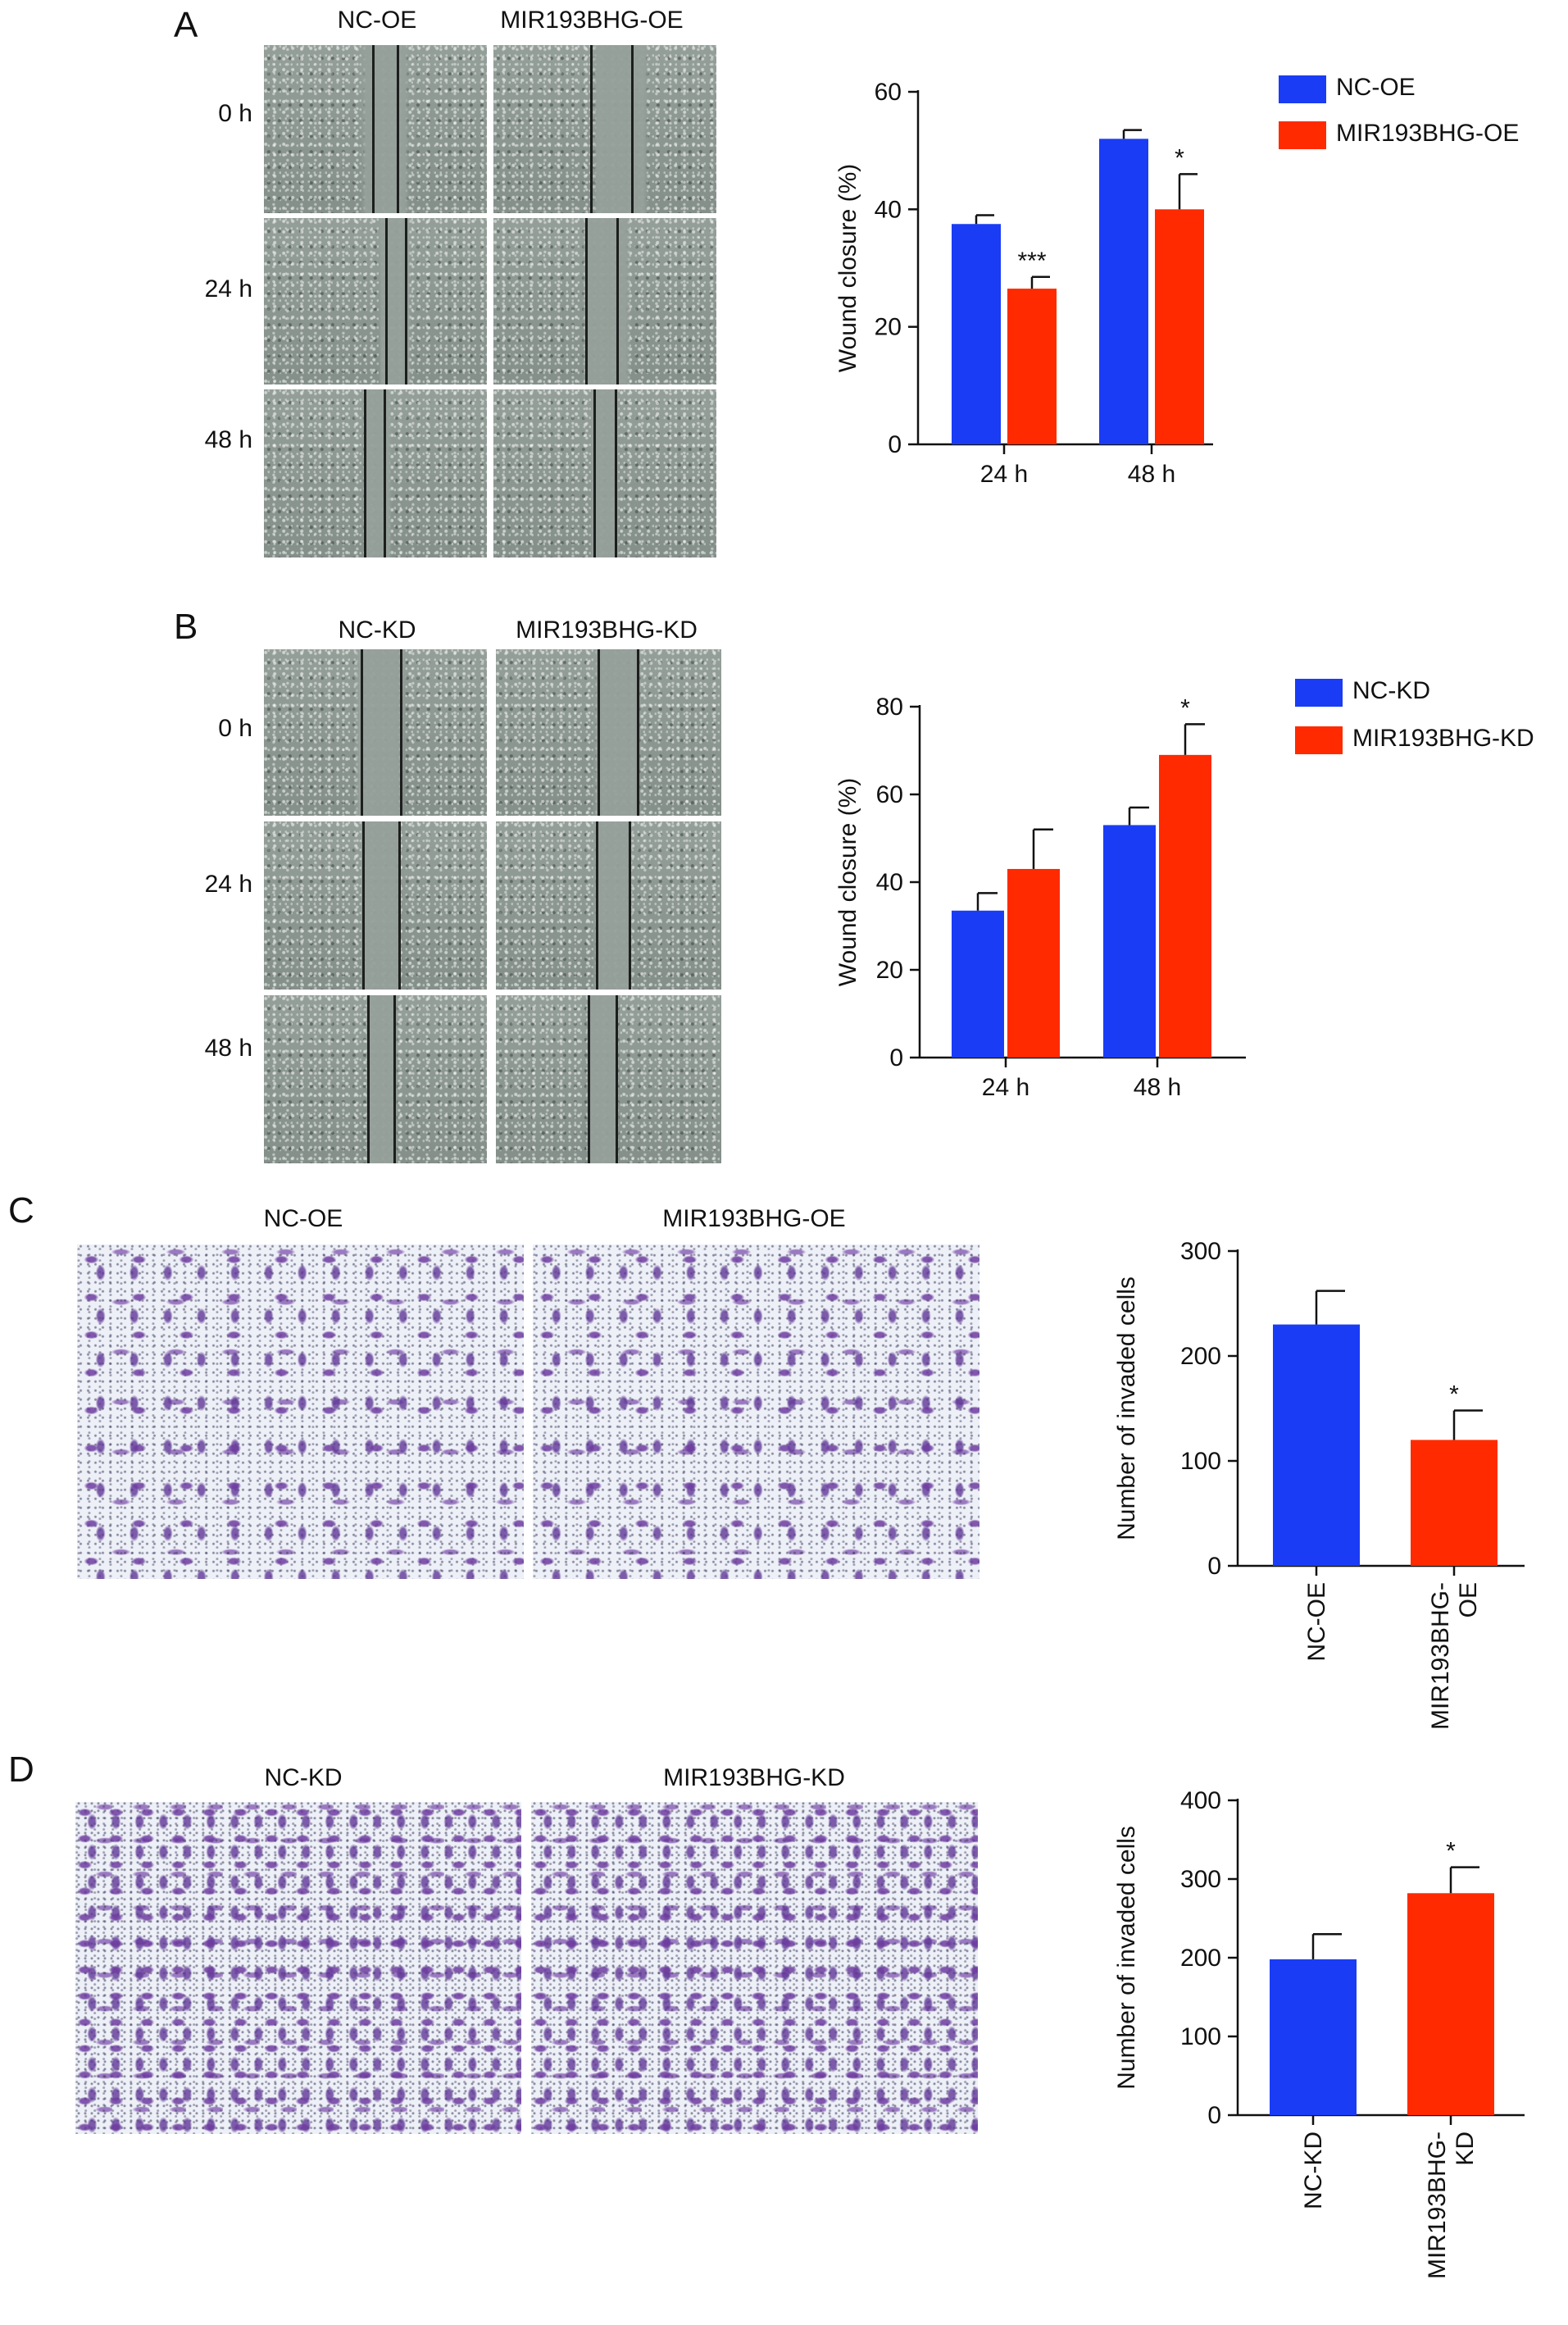 Image resolution: width=1568 pixels, height=2325 pixels. I want to click on x-tick-label-nc-kd: NC-KD, so click(1313, 2170).